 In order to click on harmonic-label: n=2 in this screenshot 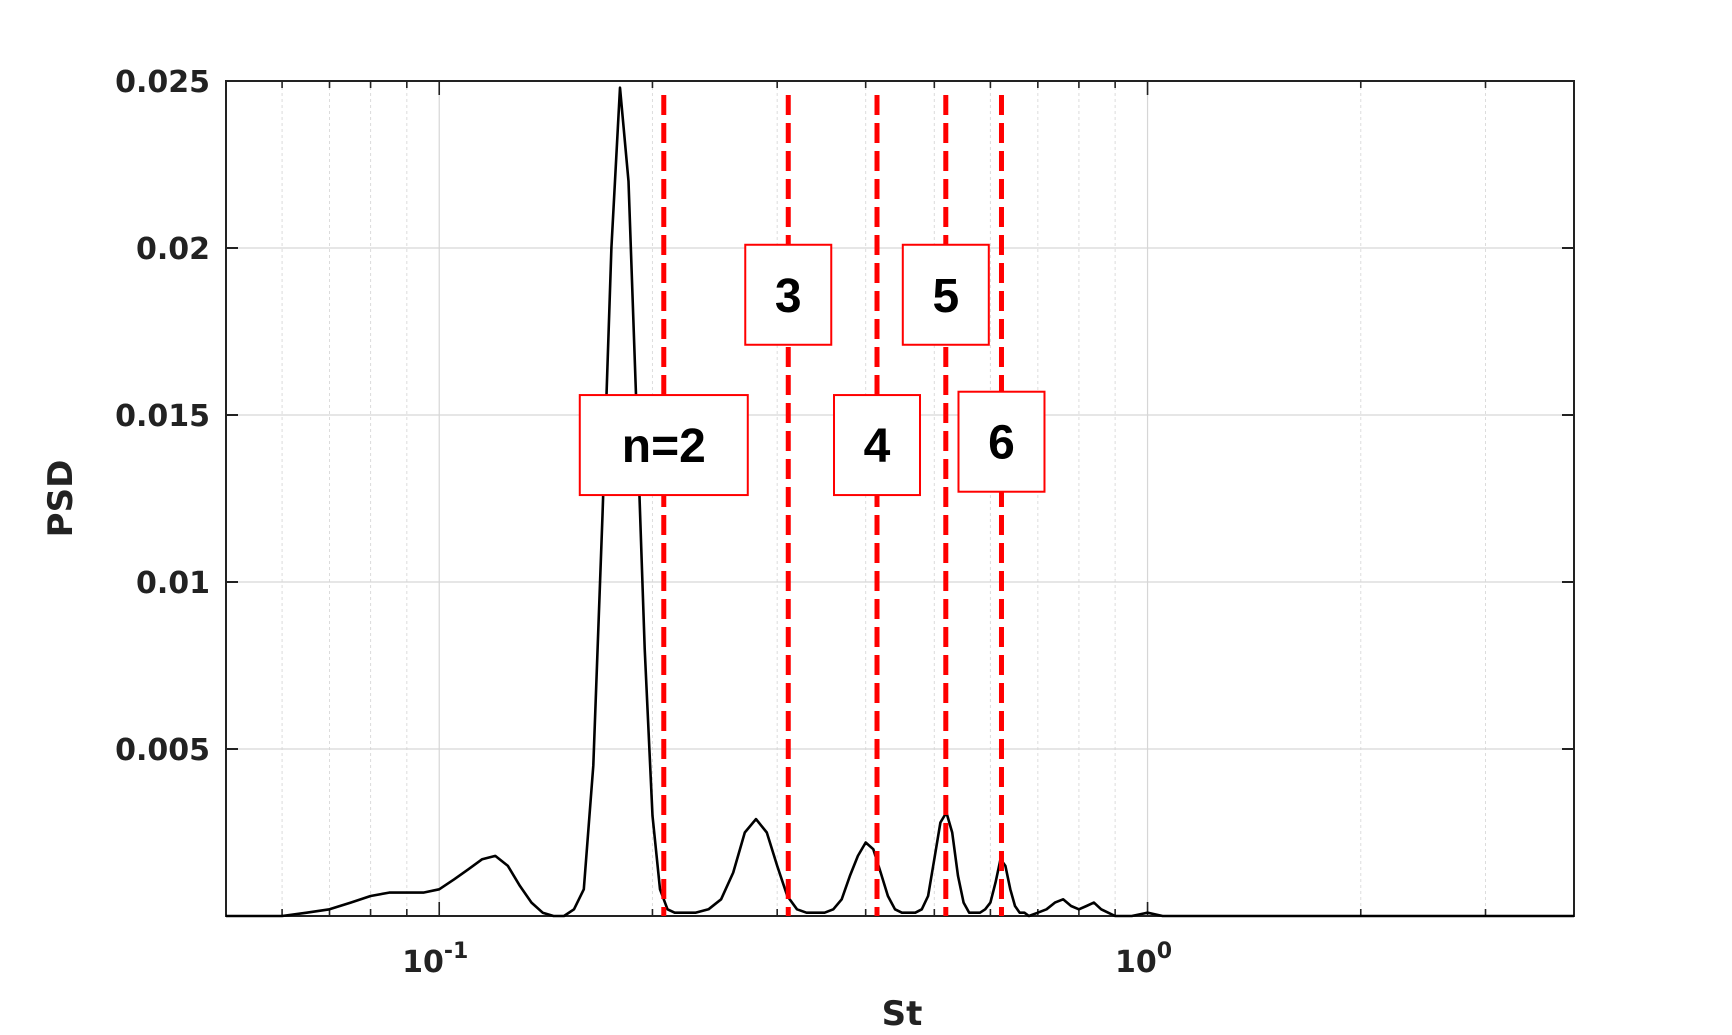, I will do `click(664, 446)`.